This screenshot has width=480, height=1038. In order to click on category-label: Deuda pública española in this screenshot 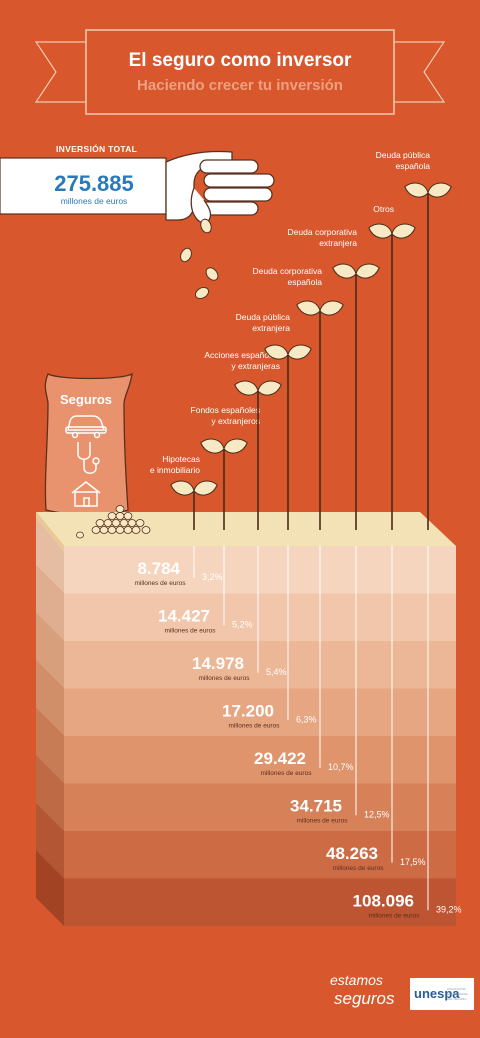, I will do `click(403, 160)`.